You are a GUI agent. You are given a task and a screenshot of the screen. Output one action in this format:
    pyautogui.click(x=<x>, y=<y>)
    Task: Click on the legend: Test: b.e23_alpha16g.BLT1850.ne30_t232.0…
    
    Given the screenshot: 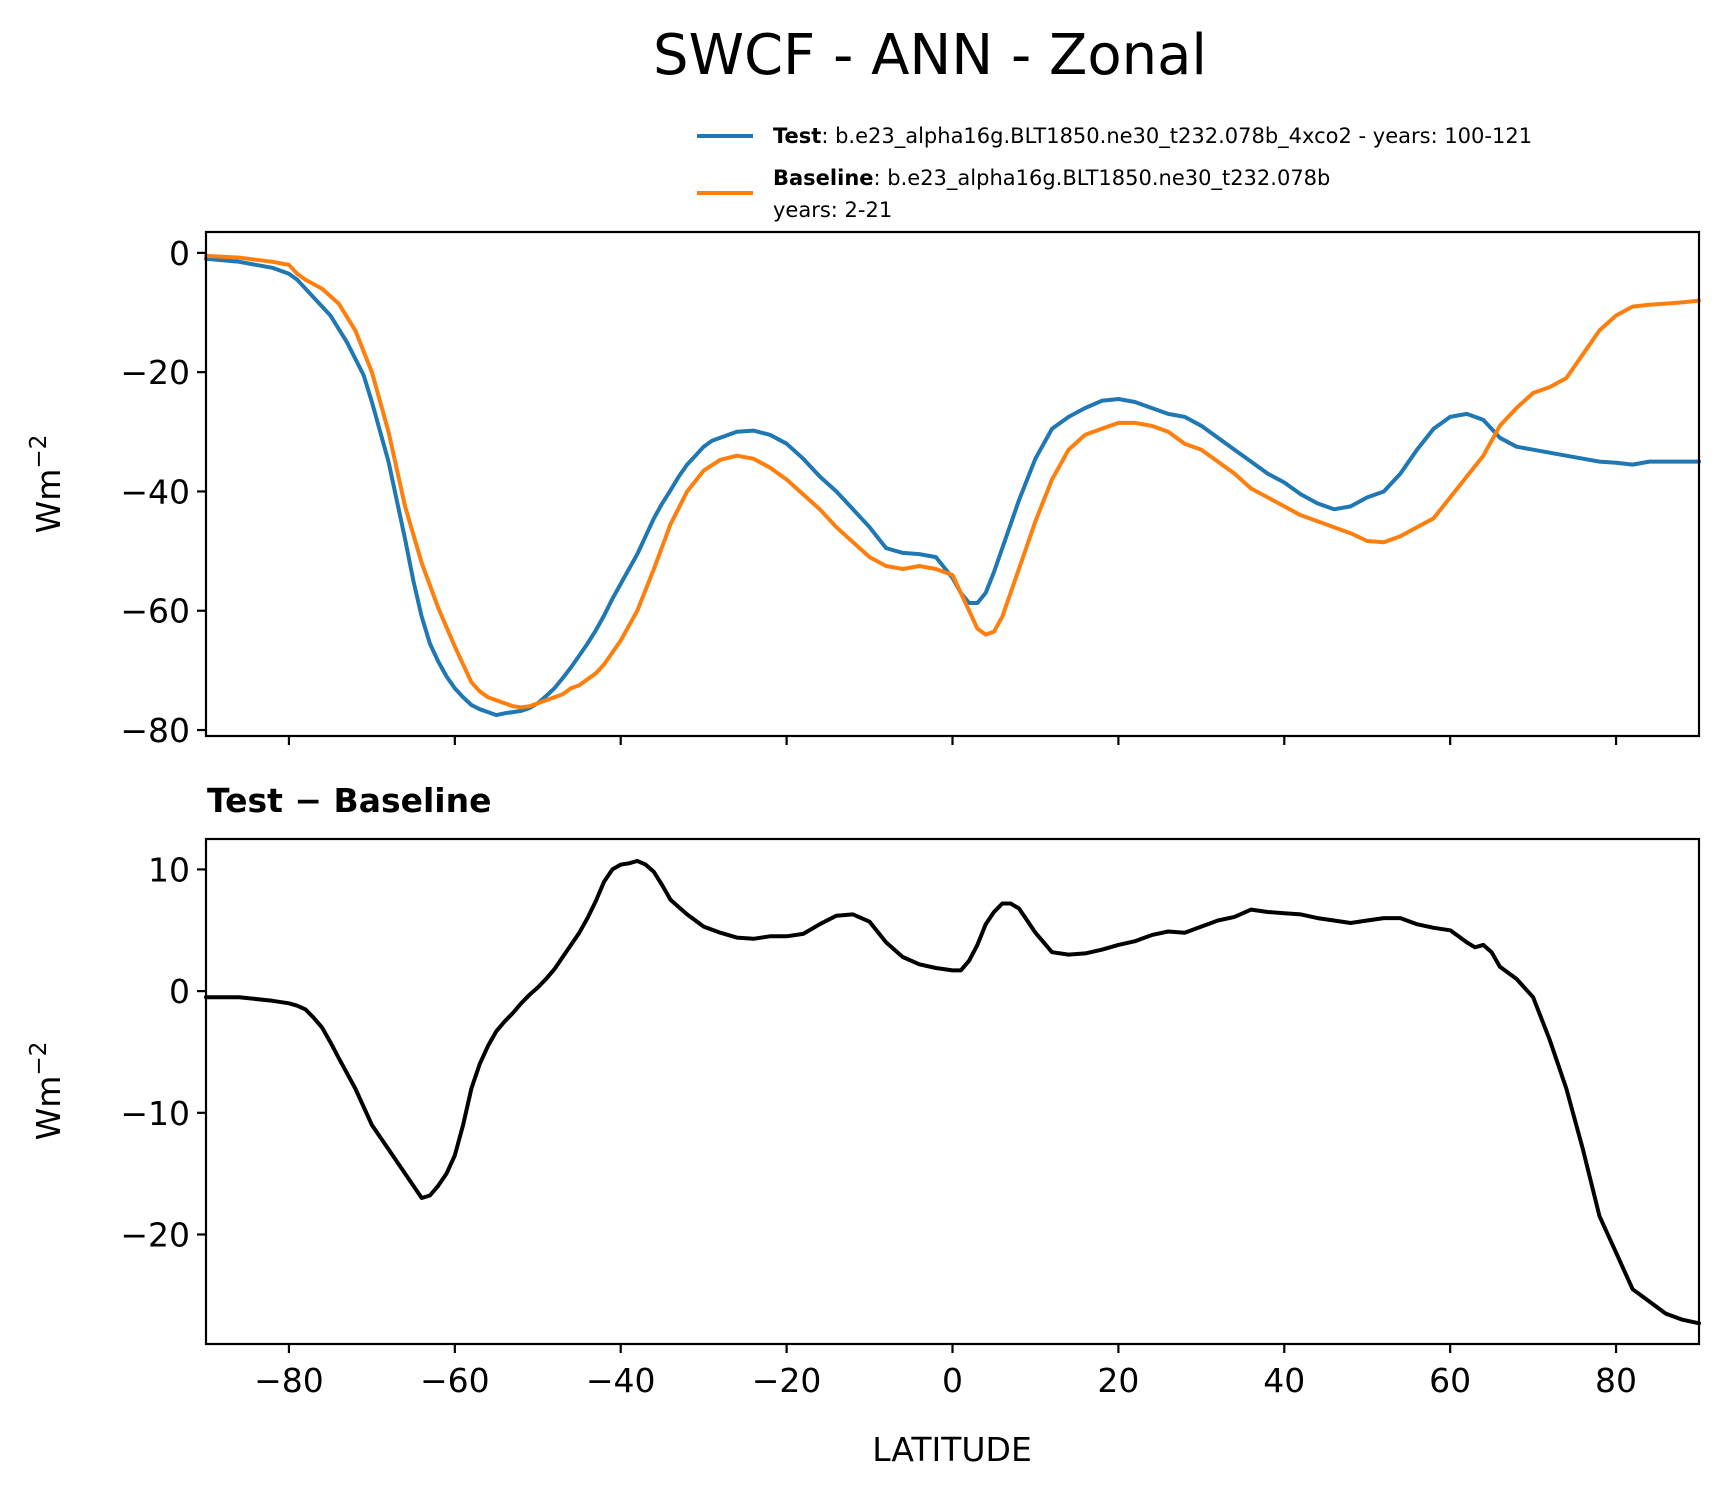 What is the action you would take?
    pyautogui.click(x=1114, y=173)
    